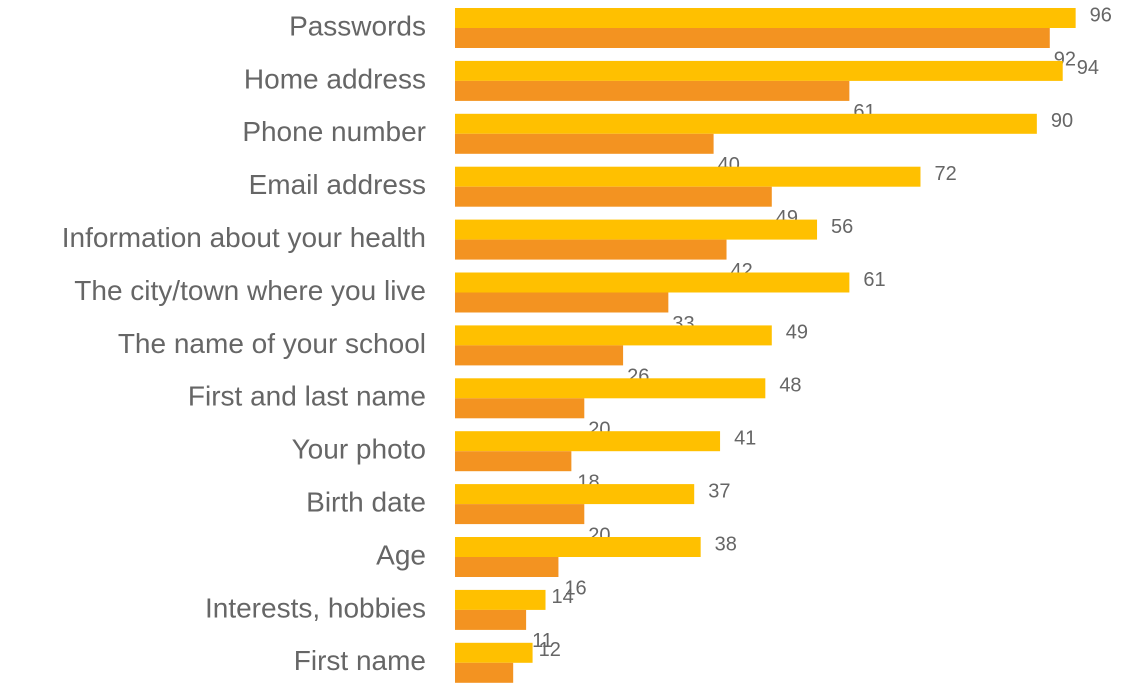  I want to click on value-label-series-2: 11, so click(542, 641).